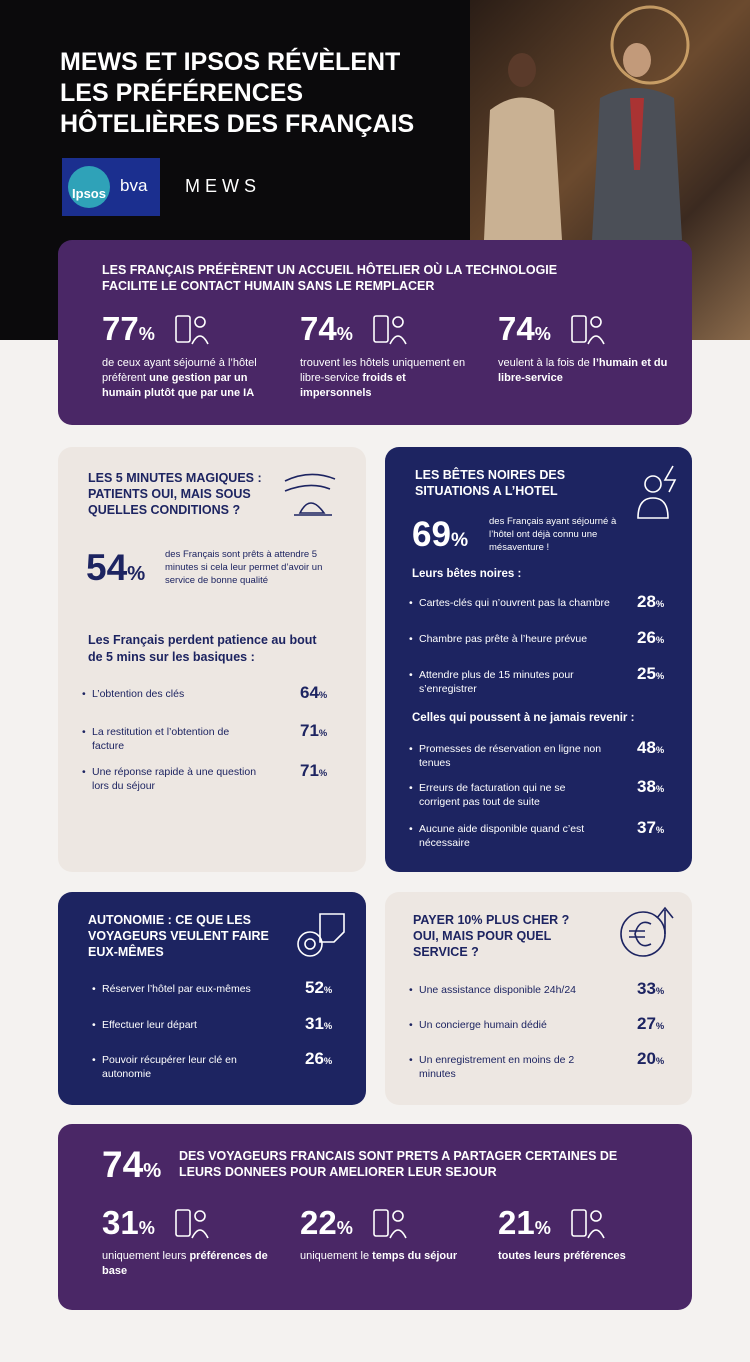 This screenshot has height=1362, width=750. I want to click on list-item-label: Pouvoir récupérer leur clé en autonomie, so click(182, 1067).